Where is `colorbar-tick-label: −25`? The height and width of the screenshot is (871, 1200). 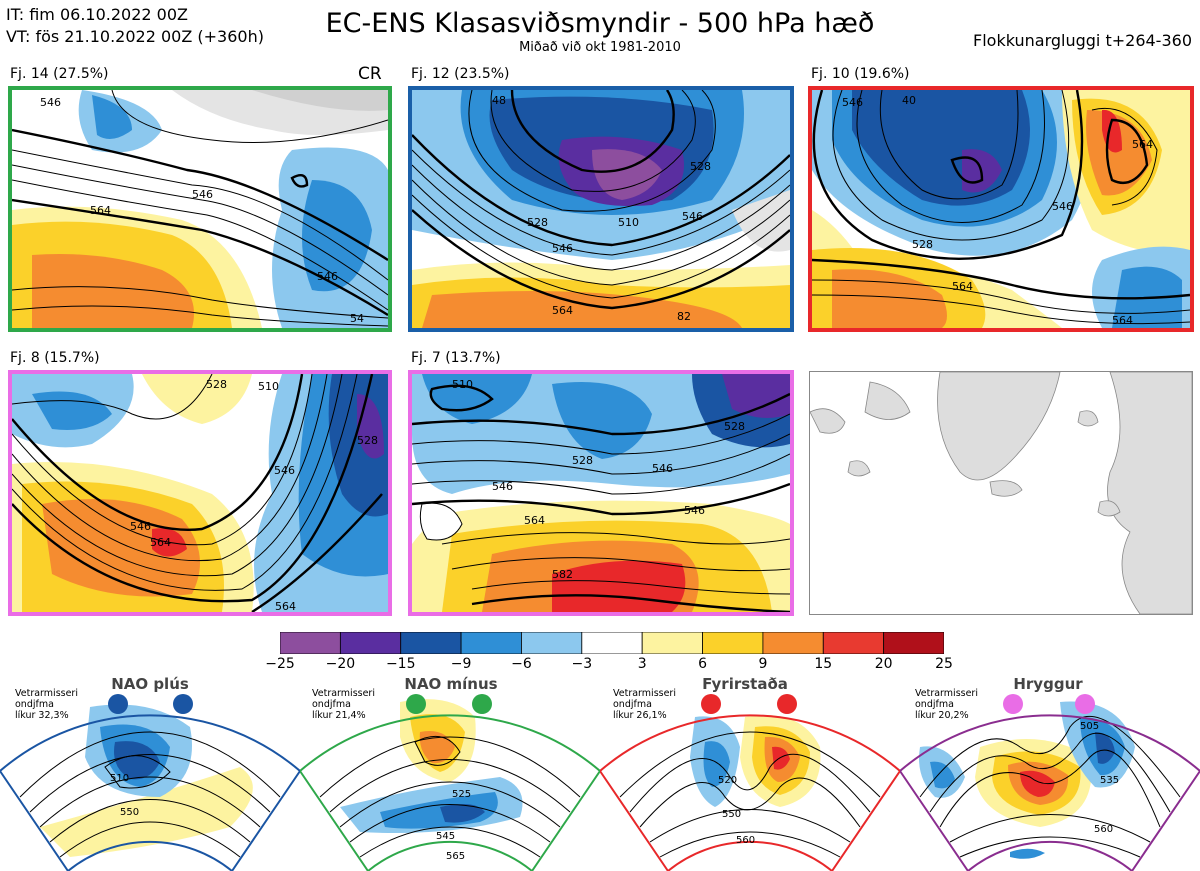 colorbar-tick-label: −25 is located at coordinates (280, 664).